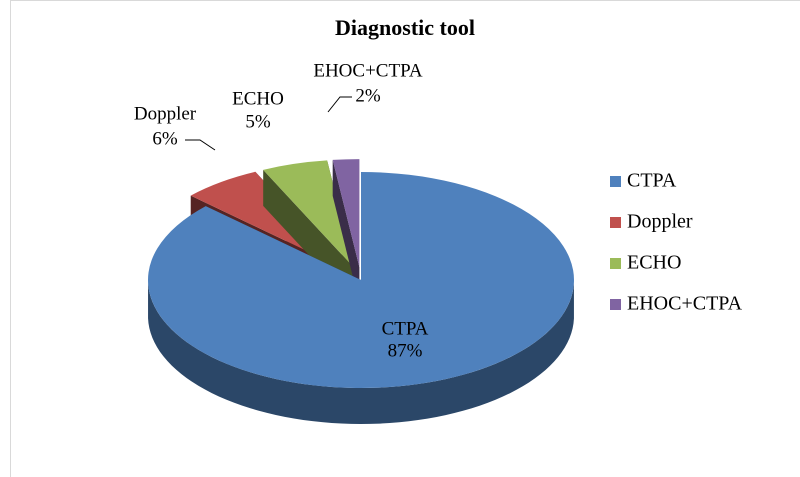 The height and width of the screenshot is (477, 800). Describe the element at coordinates (405, 328) in the screenshot. I see `data-label-name: CTPA` at that location.